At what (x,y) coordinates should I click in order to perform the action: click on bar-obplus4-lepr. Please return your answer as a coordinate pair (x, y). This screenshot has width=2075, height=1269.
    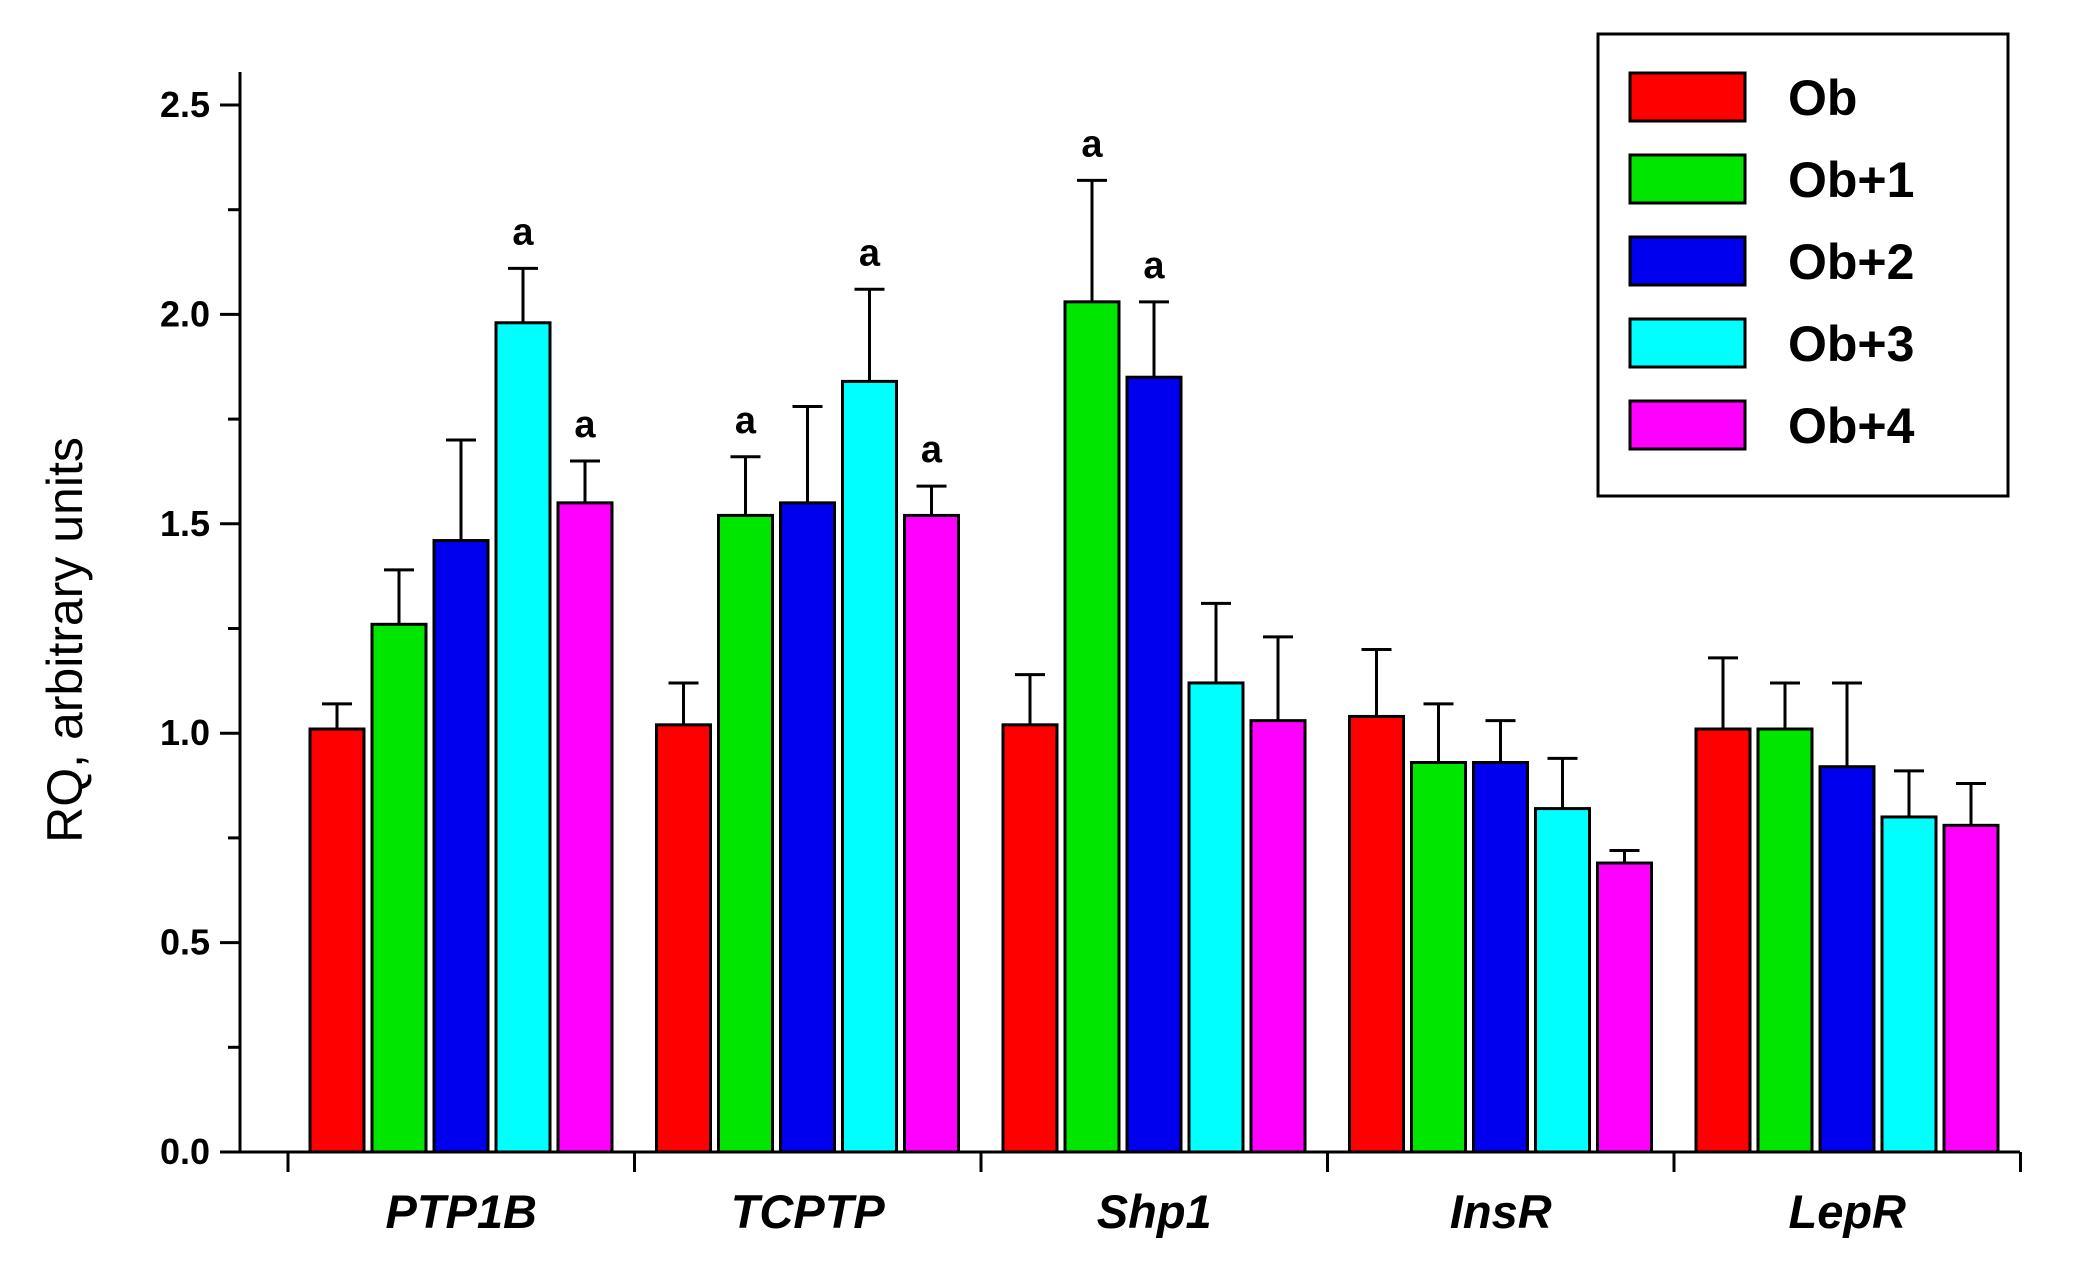
    Looking at the image, I should click on (1971, 988).